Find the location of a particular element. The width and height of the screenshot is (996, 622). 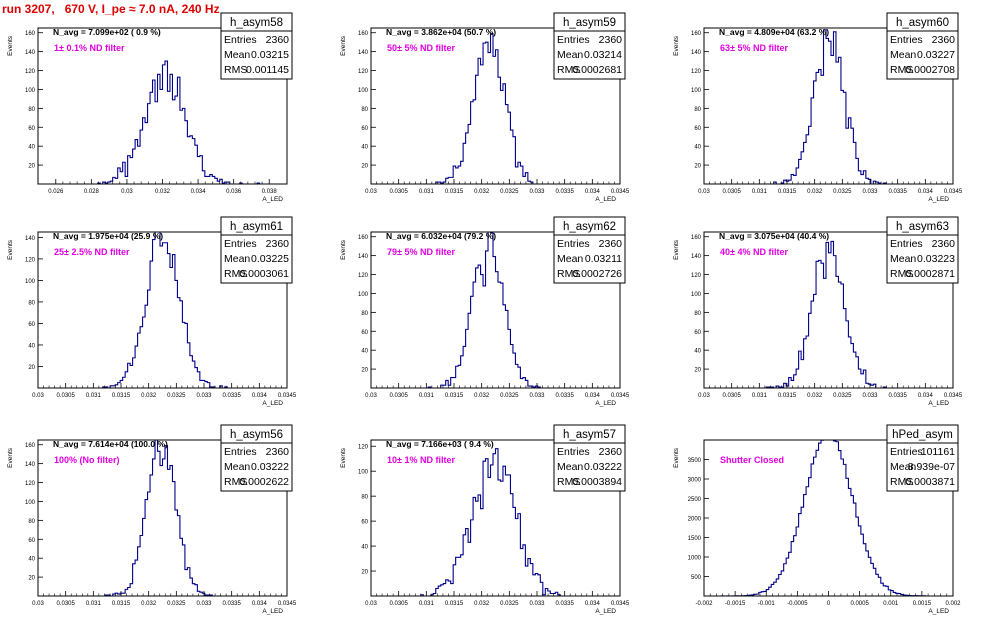

y-tick-label: 80 is located at coordinates (31, 110).